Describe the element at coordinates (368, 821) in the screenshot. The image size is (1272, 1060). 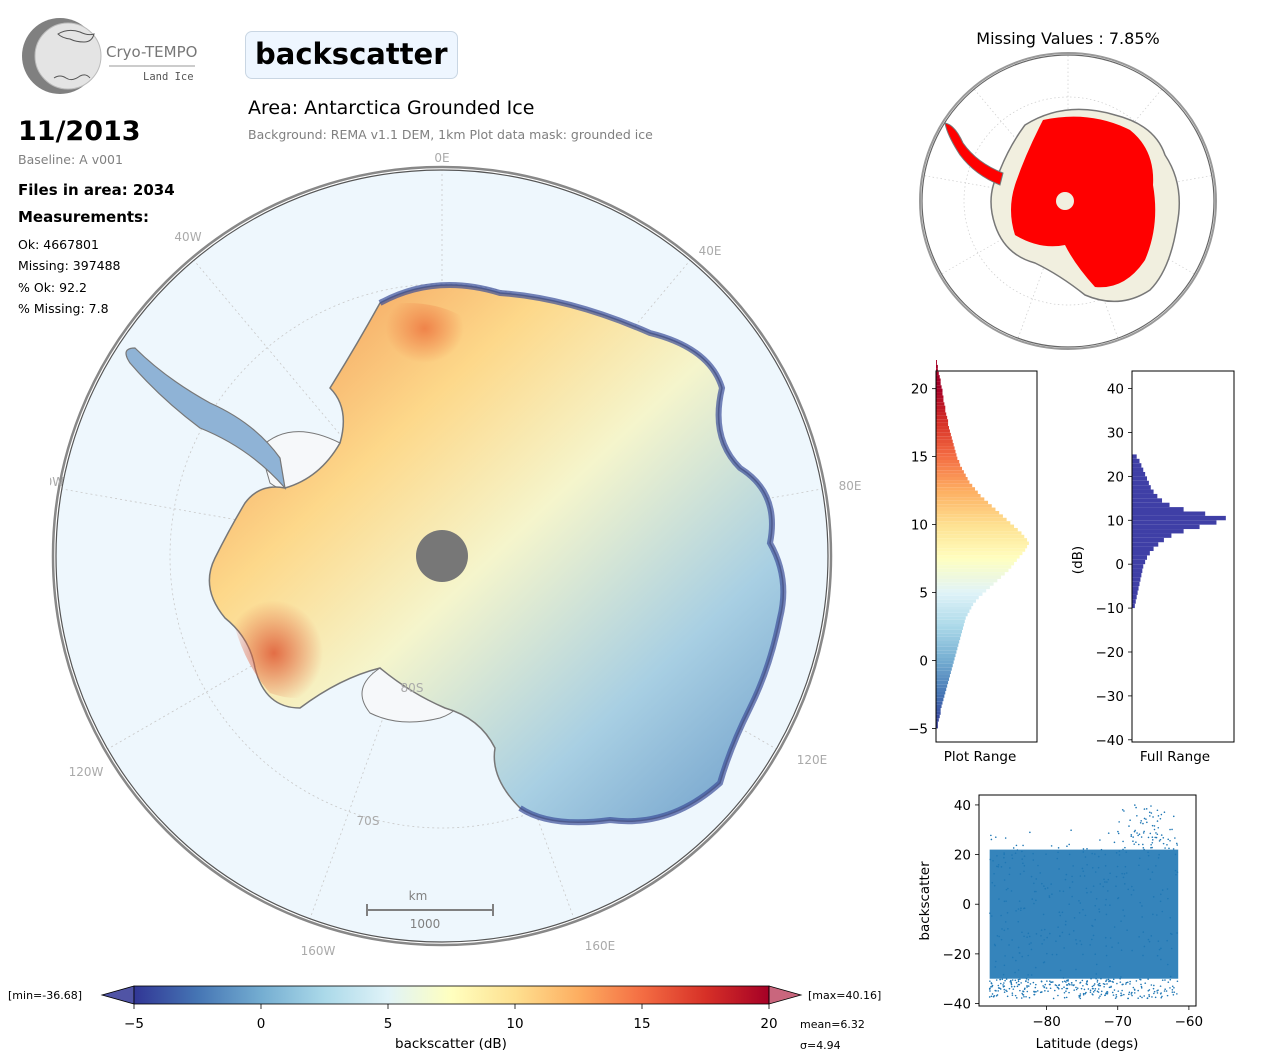
I see `lat-label: 70S` at that location.